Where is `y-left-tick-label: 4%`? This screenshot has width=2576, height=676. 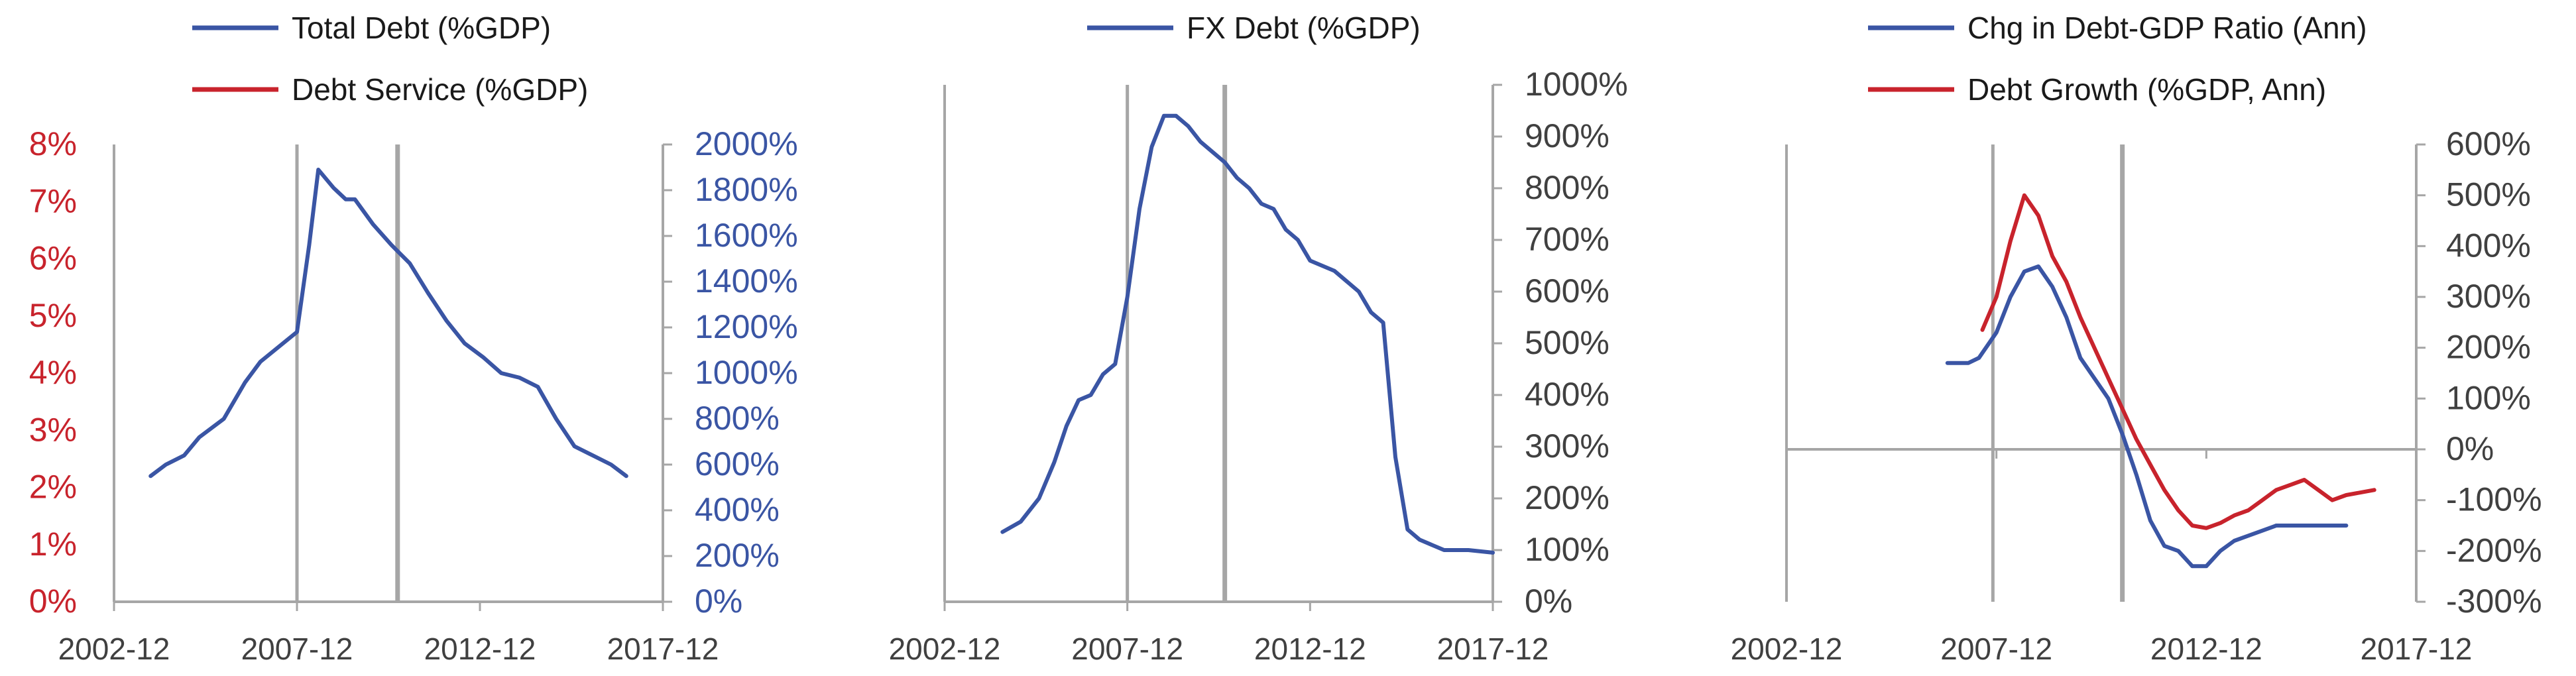 y-left-tick-label: 4% is located at coordinates (53, 372).